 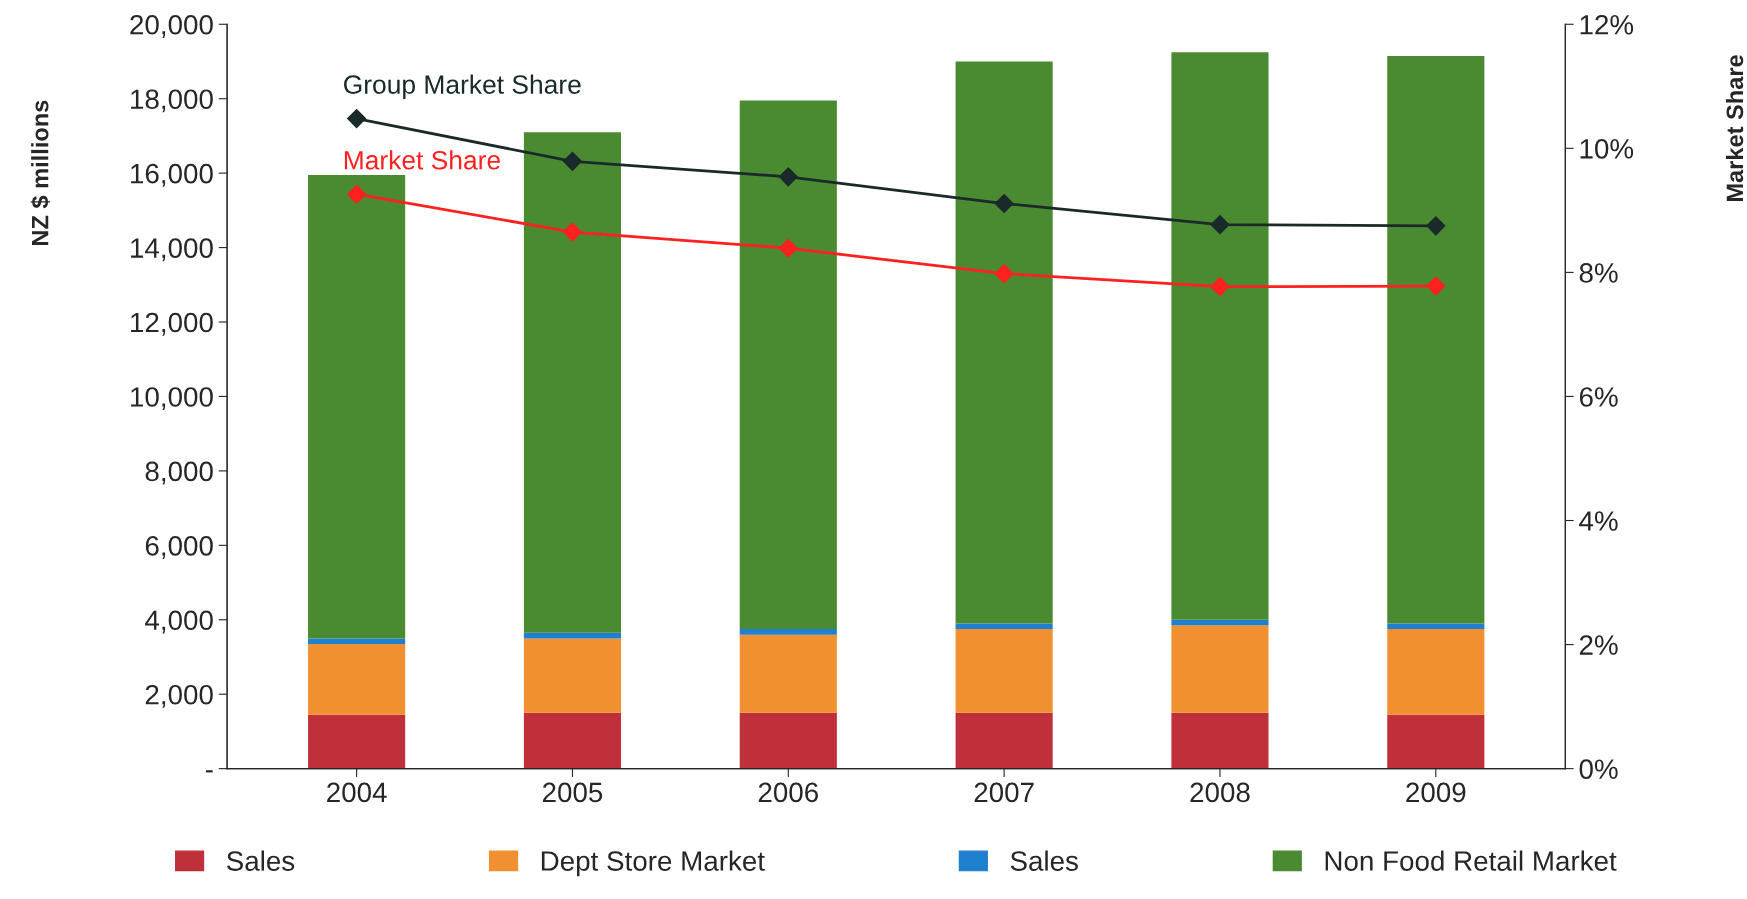 What do you see at coordinates (172, 175) in the screenshot?
I see `y-tick-label: 16,000` at bounding box center [172, 175].